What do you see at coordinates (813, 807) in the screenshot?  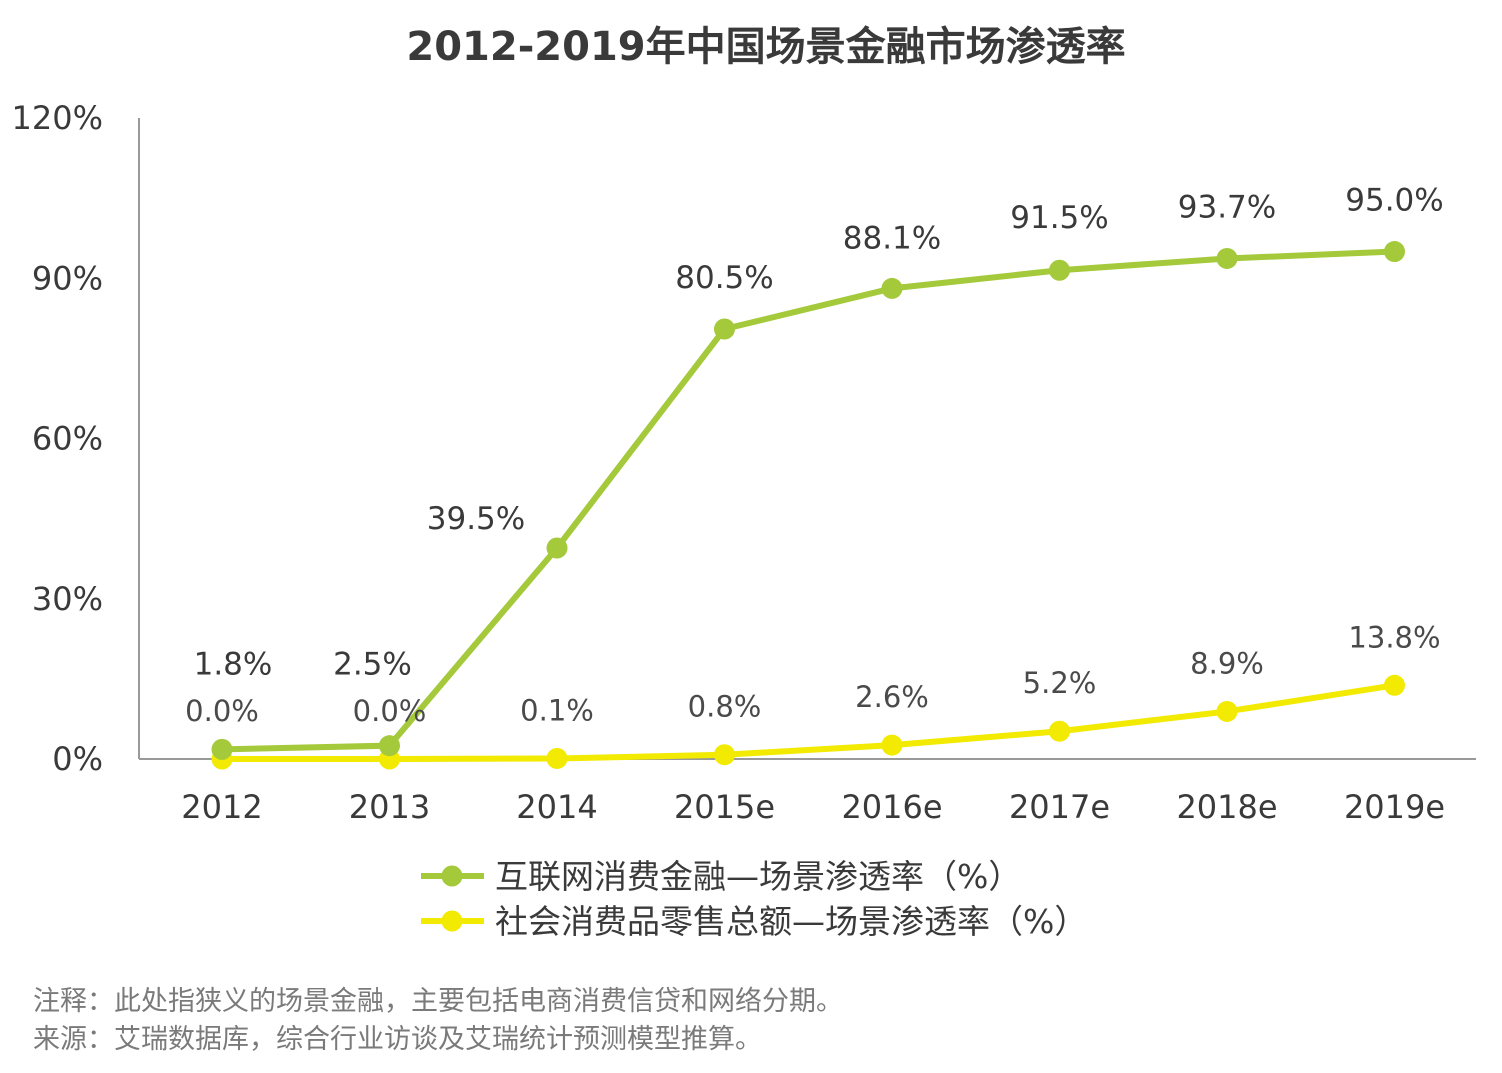 I see `x-axis-ticks: 2012 2013 2014 2015e 2016e 2017e 2018e 2019e` at bounding box center [813, 807].